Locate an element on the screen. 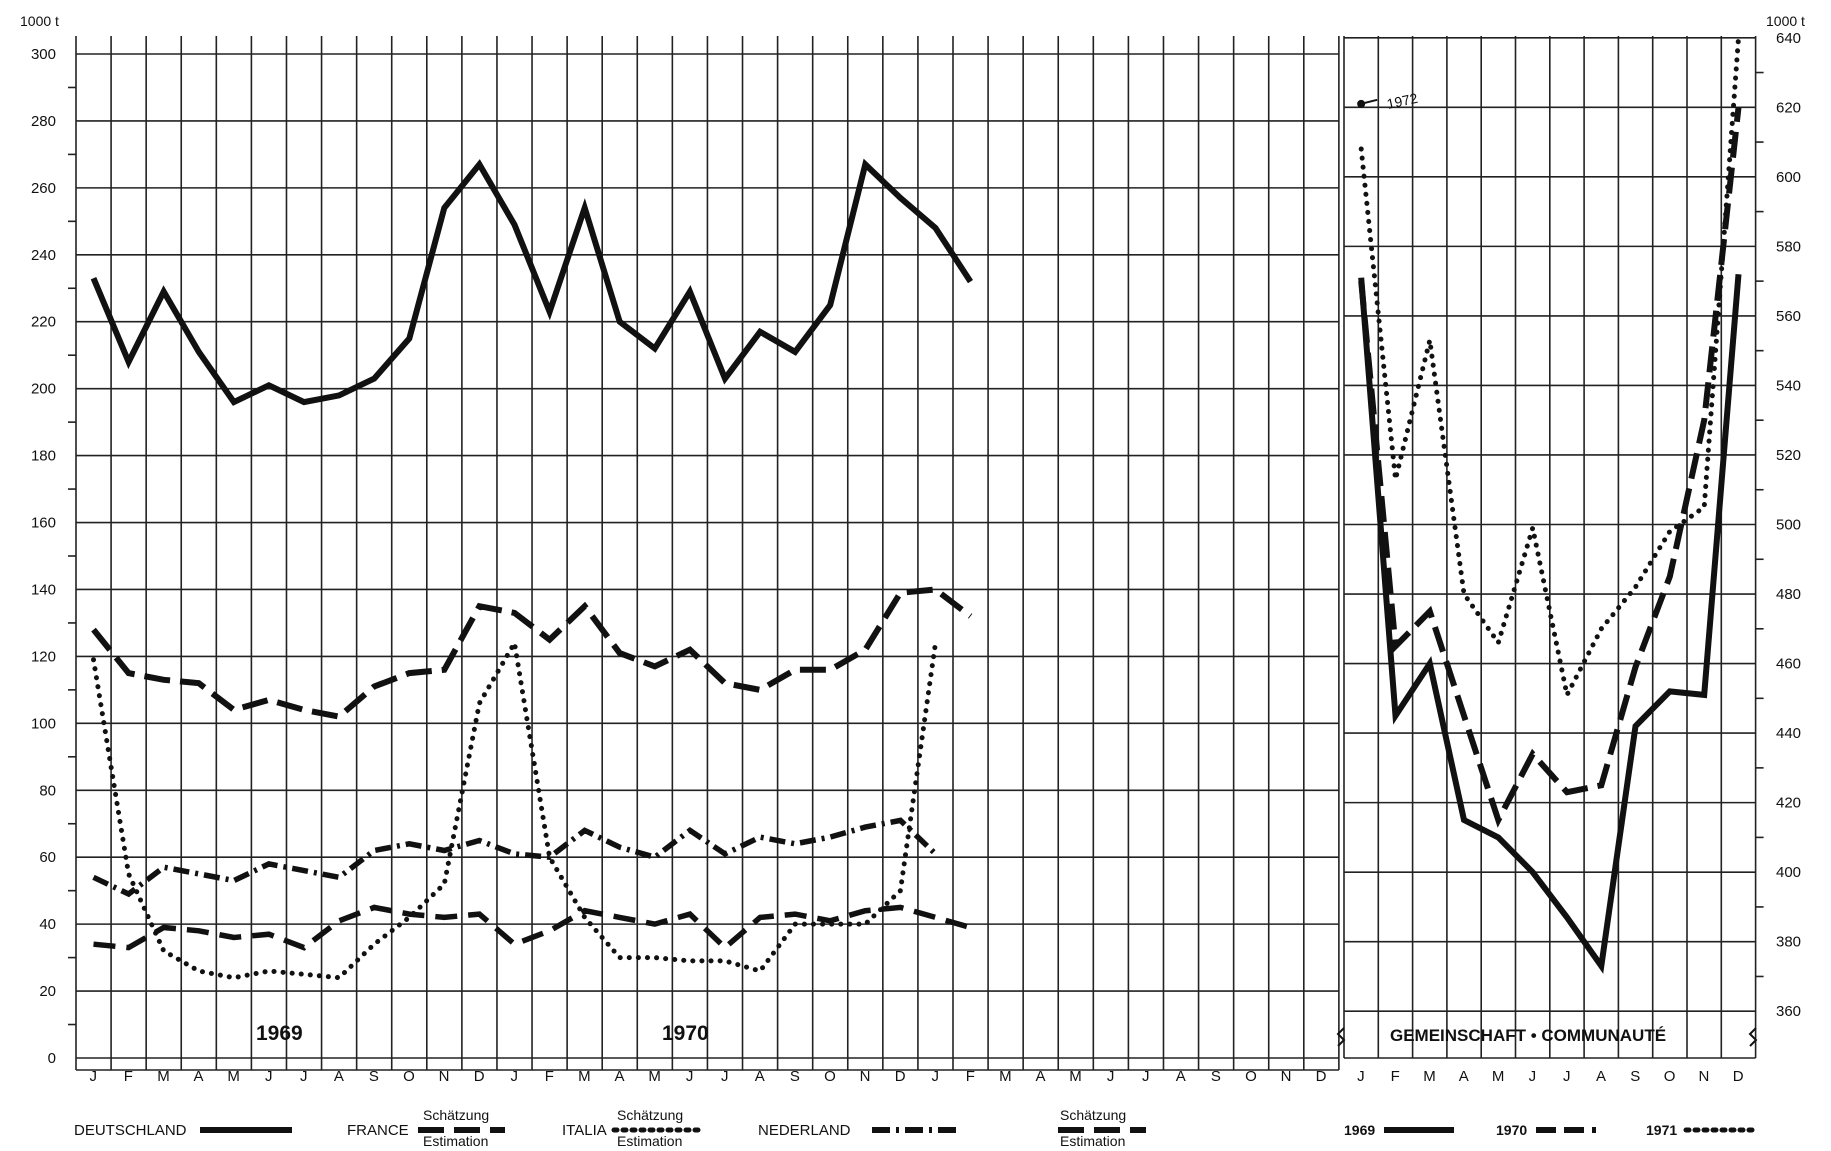  right-month-label: O is located at coordinates (1670, 1076).